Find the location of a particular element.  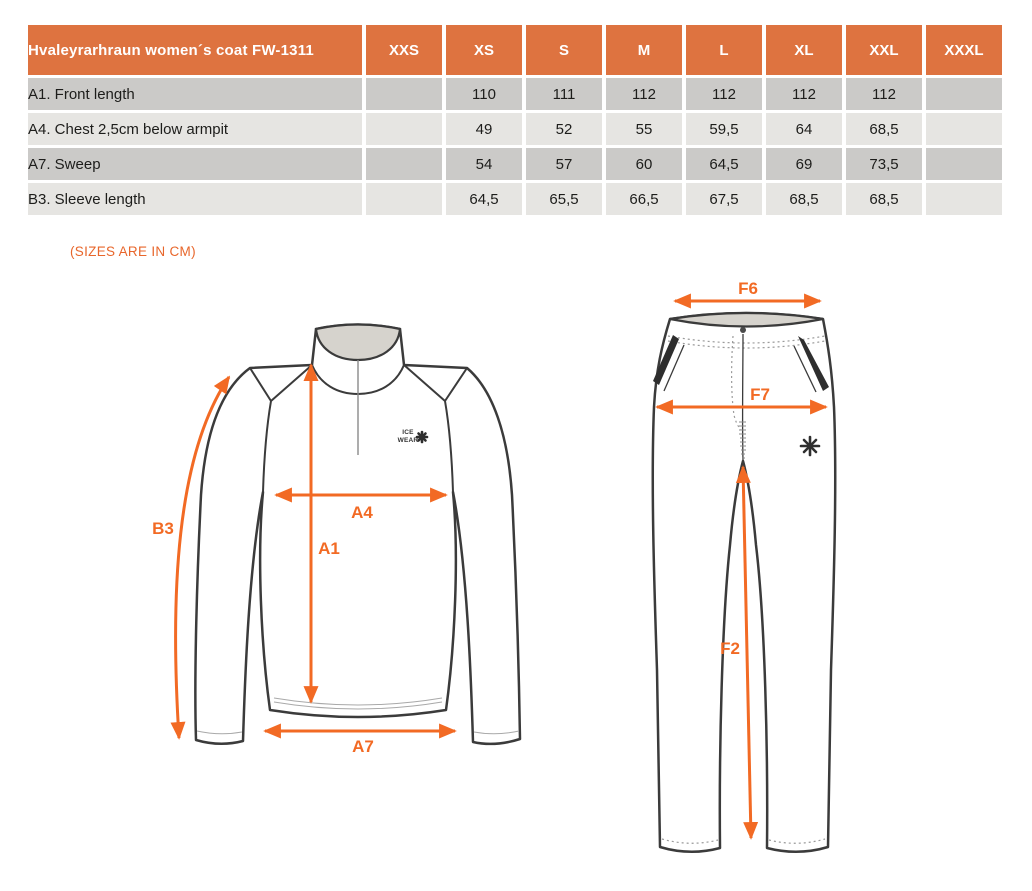

coat-collar-inner is located at coordinates (358, 342).